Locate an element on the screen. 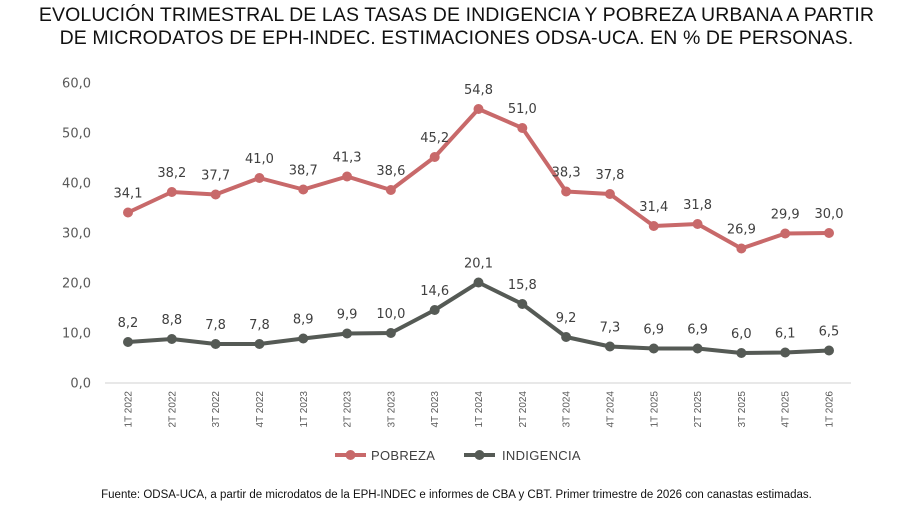 This screenshot has height=514, width=913. data-label-indigencia: 8,9 is located at coordinates (303, 320).